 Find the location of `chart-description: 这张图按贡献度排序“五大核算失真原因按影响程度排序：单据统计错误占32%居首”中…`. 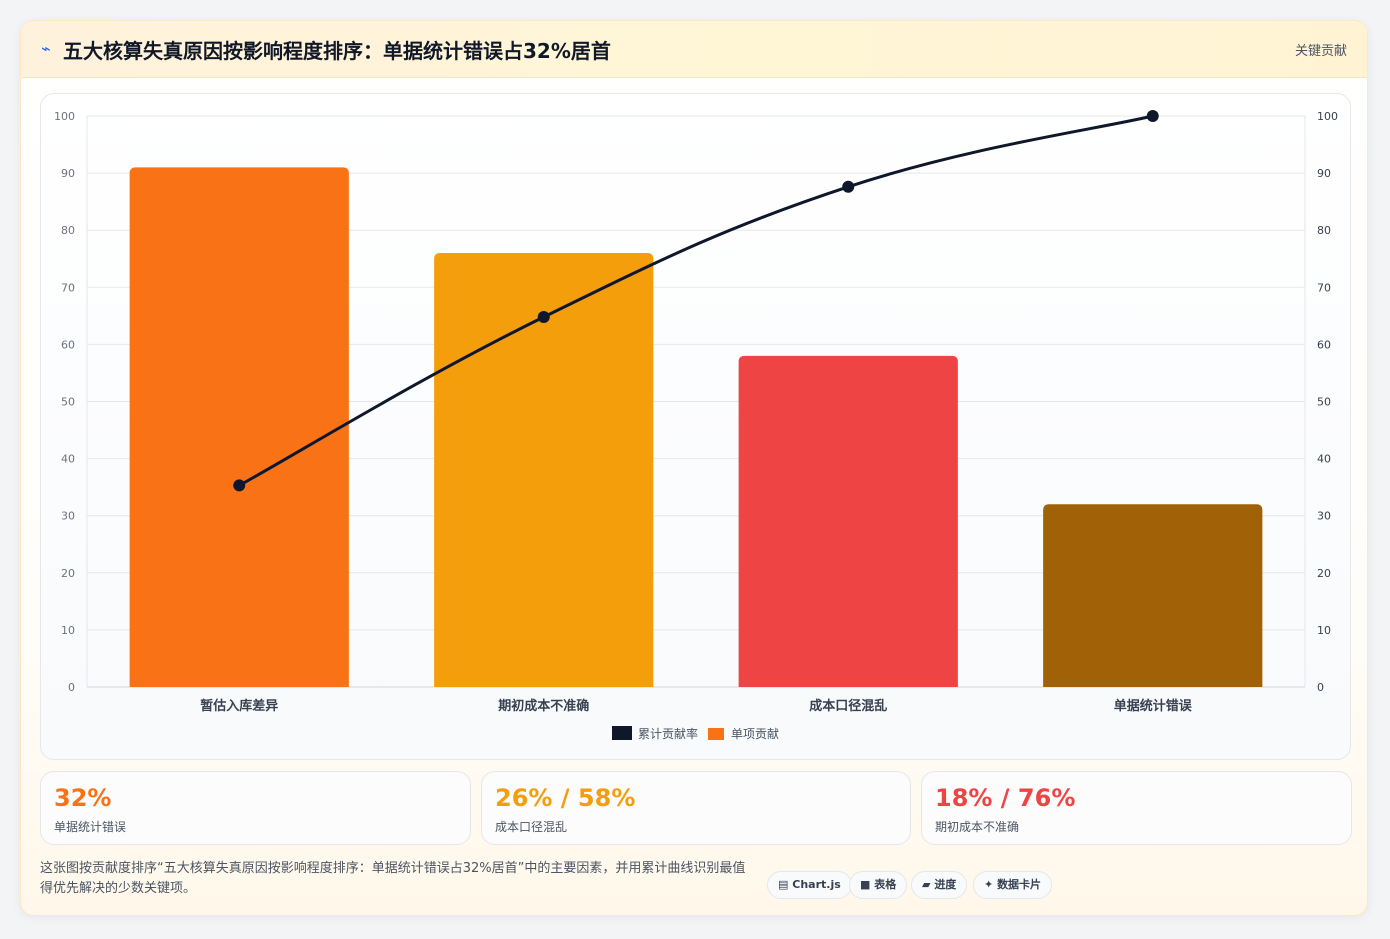

chart-description: 这张图按贡献度排序“五大核算失真原因按影响程度排序：单据统计错误占32%居首”中… is located at coordinates (393, 878).